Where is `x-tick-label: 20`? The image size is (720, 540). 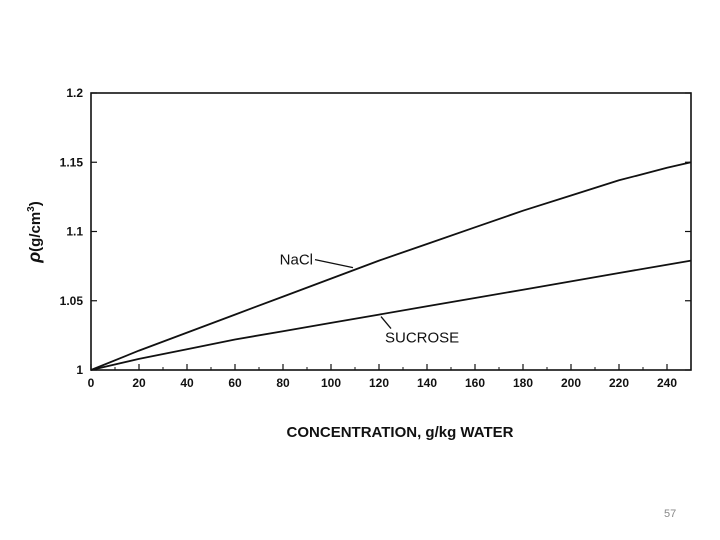
x-tick-label: 20 is located at coordinates (139, 383).